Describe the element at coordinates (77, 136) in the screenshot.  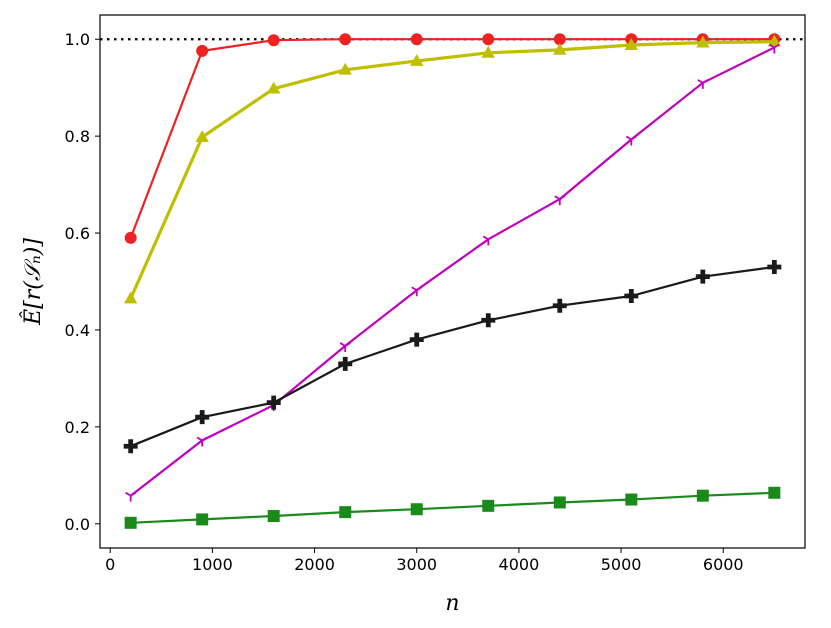
I see `y-tick-label: 0.8` at that location.